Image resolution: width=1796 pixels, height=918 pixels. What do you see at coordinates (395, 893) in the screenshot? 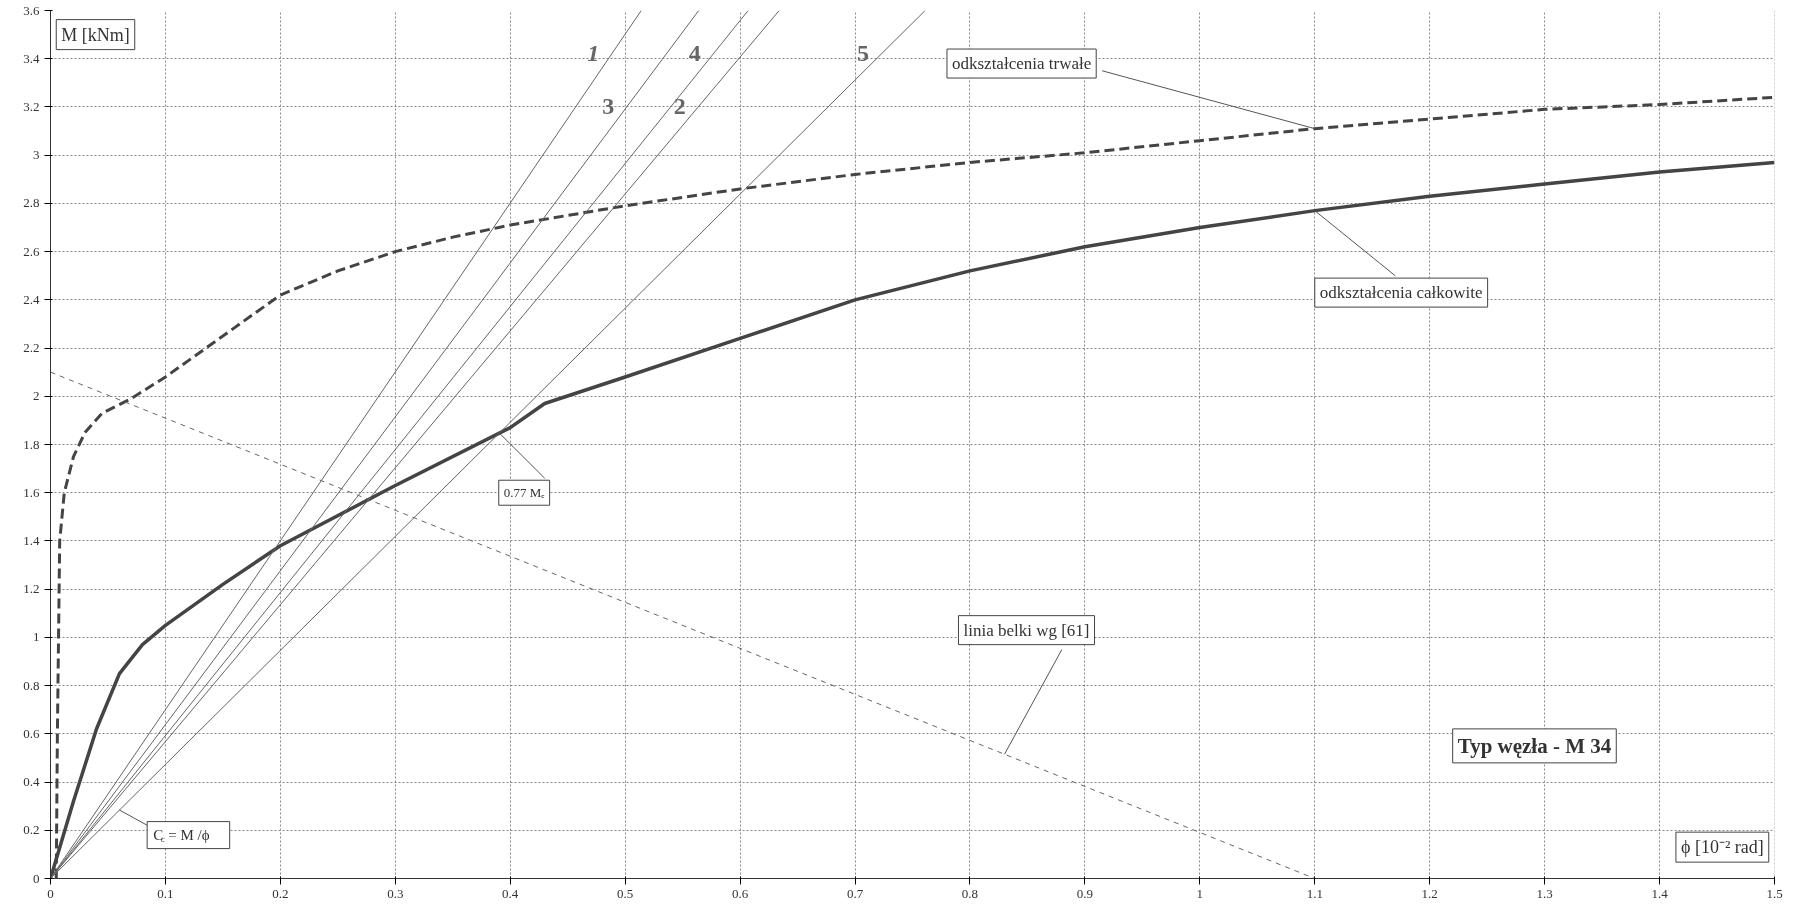
I see `x-tick-label: 0.3` at bounding box center [395, 893].